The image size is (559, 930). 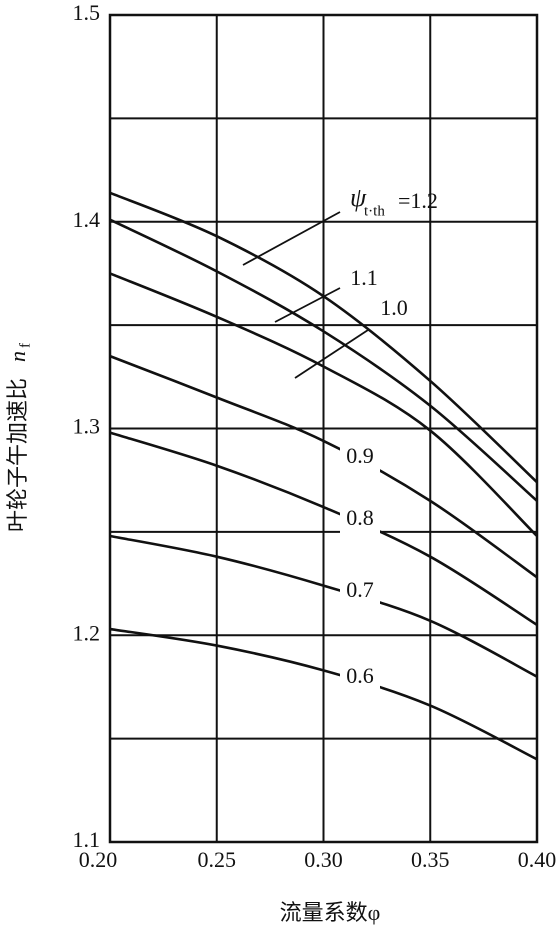 I want to click on y-tick-label: 1.5, so click(x=87, y=12).